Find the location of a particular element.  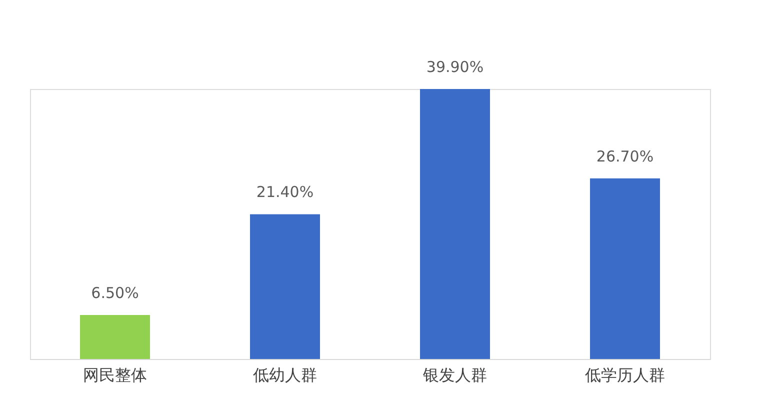

x-tick-label: 网民整体 is located at coordinates (115, 375).